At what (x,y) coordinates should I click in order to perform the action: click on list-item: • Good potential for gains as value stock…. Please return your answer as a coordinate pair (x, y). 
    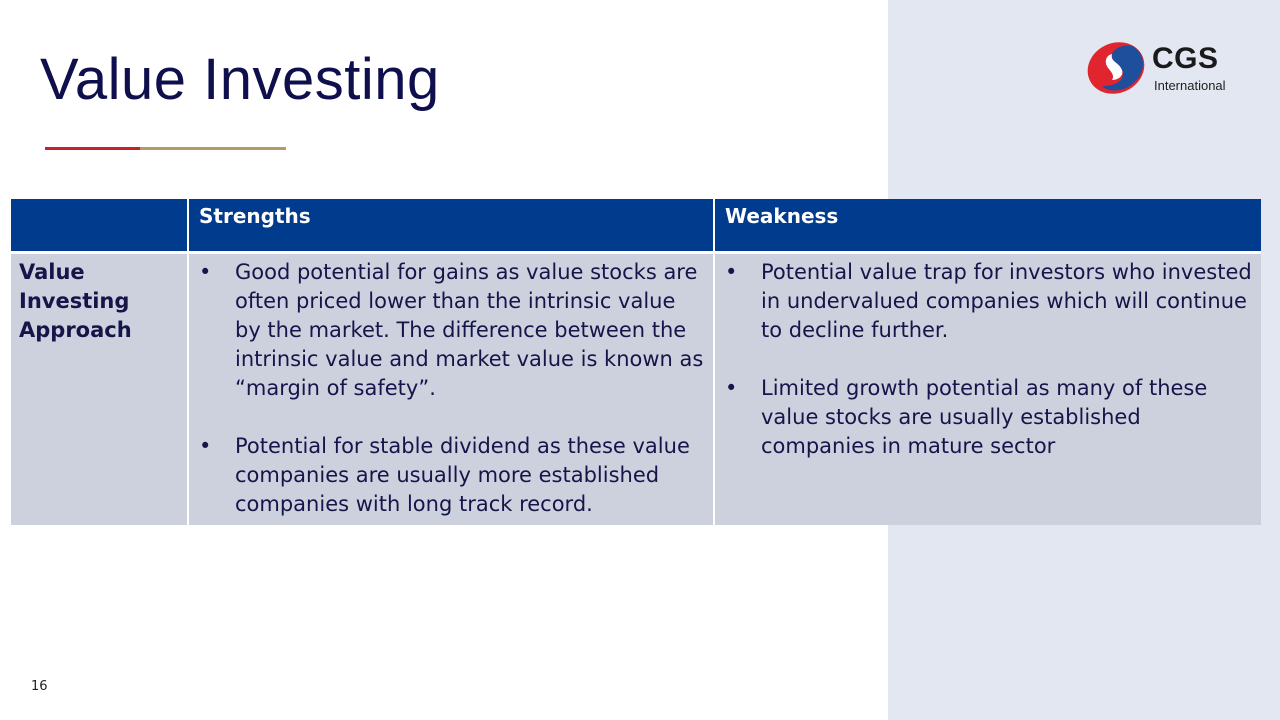
    Looking at the image, I should click on (451, 329).